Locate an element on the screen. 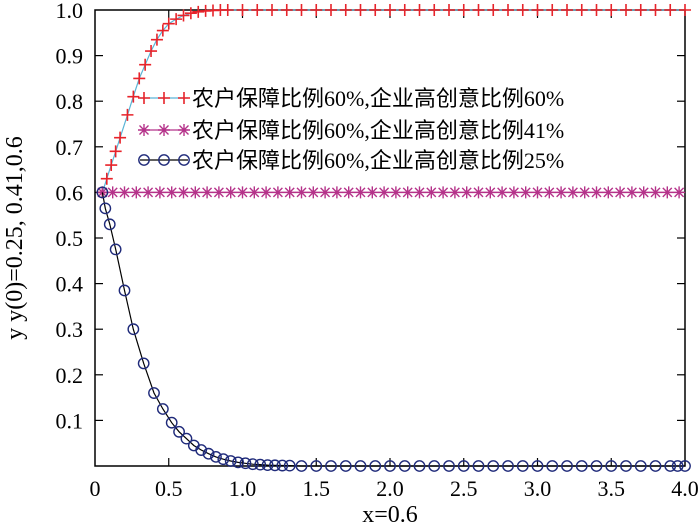 The image size is (700, 530). y-tick-label: 0.6 is located at coordinates (70, 192).